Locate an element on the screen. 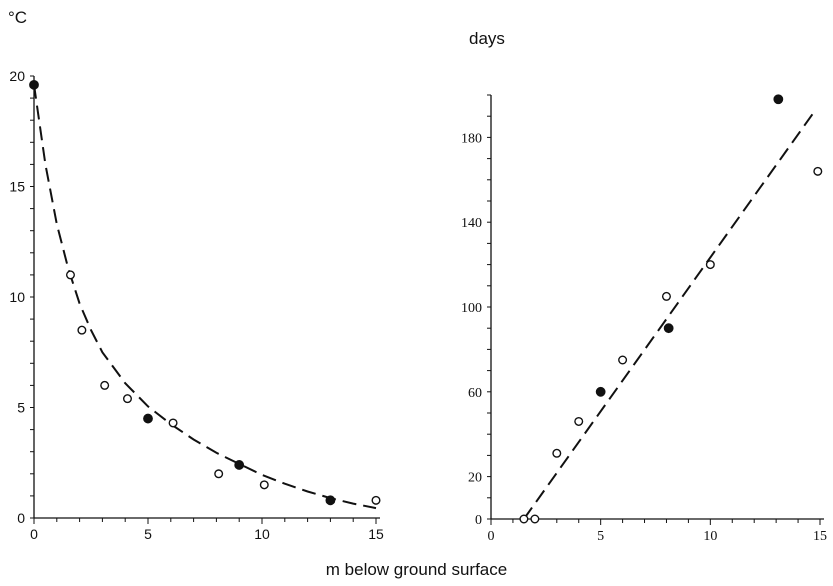 The image size is (833, 586). days-x-tick-label: 10 is located at coordinates (710, 536).